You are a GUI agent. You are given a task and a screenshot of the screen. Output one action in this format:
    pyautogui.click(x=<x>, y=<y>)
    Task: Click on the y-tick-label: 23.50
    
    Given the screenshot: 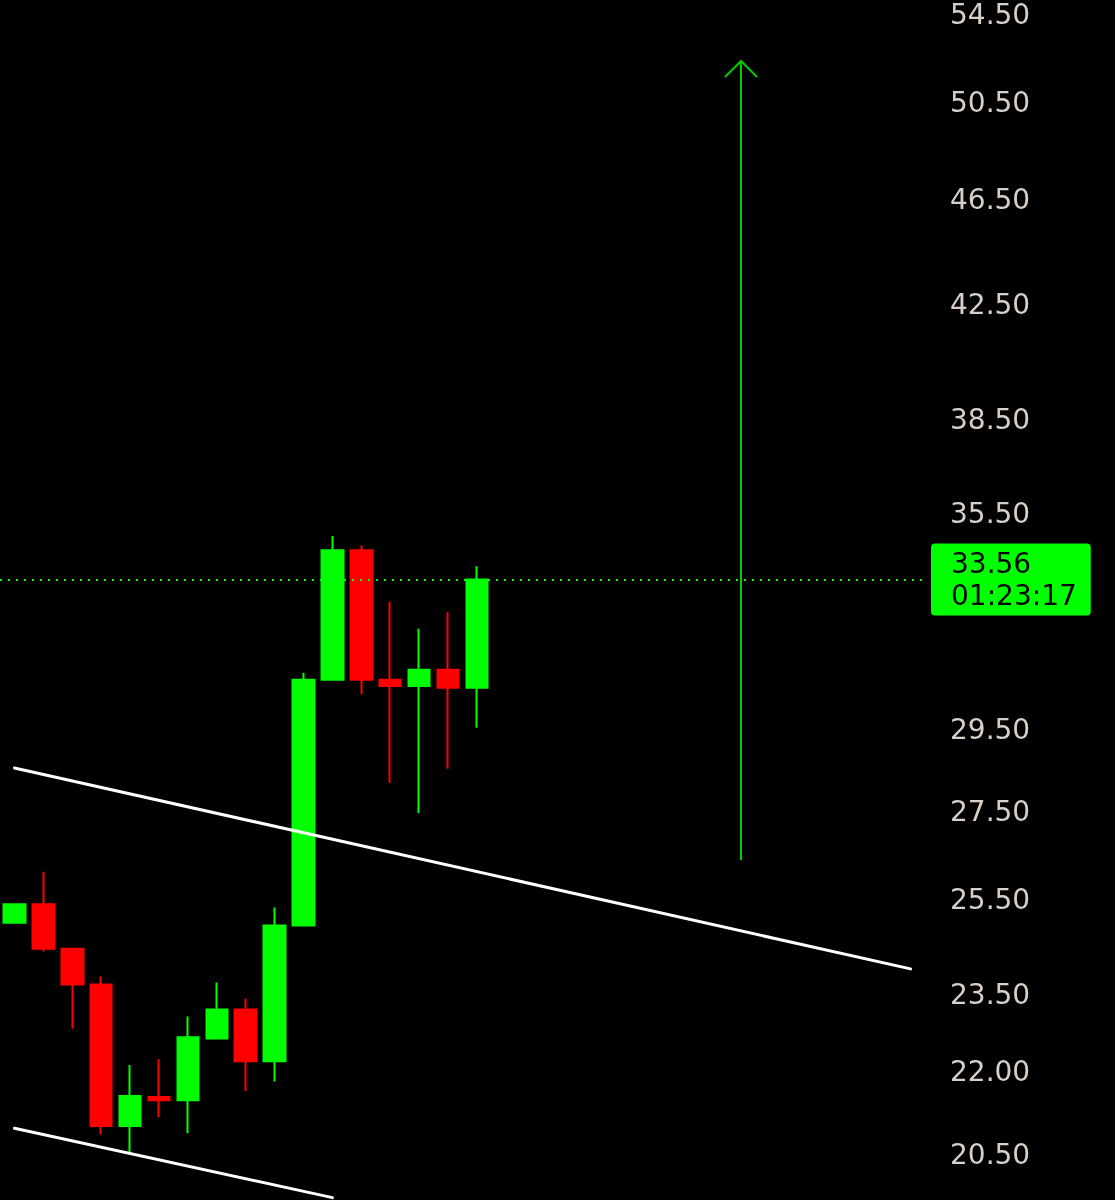 What is the action you would take?
    pyautogui.click(x=990, y=995)
    